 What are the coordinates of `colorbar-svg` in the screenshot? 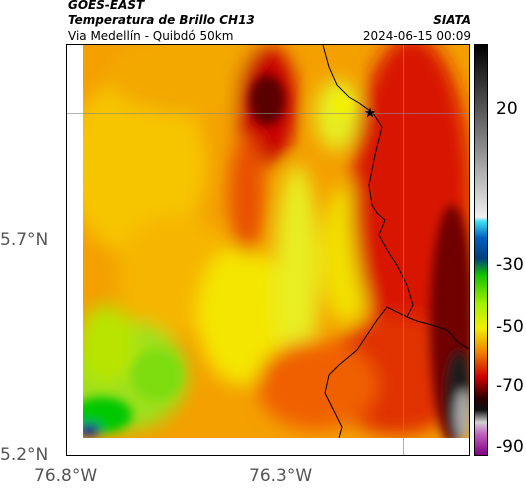 It's located at (481, 250).